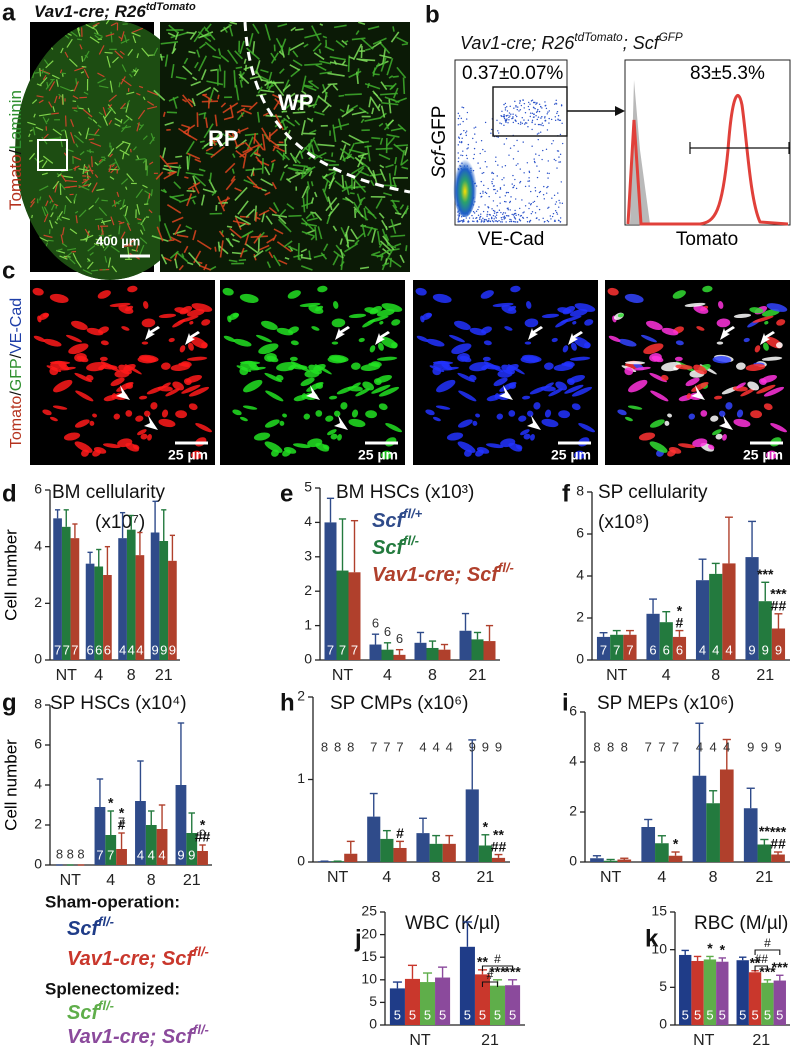  What do you see at coordinates (755, 962) in the screenshot?
I see `significance: **` at bounding box center [755, 962].